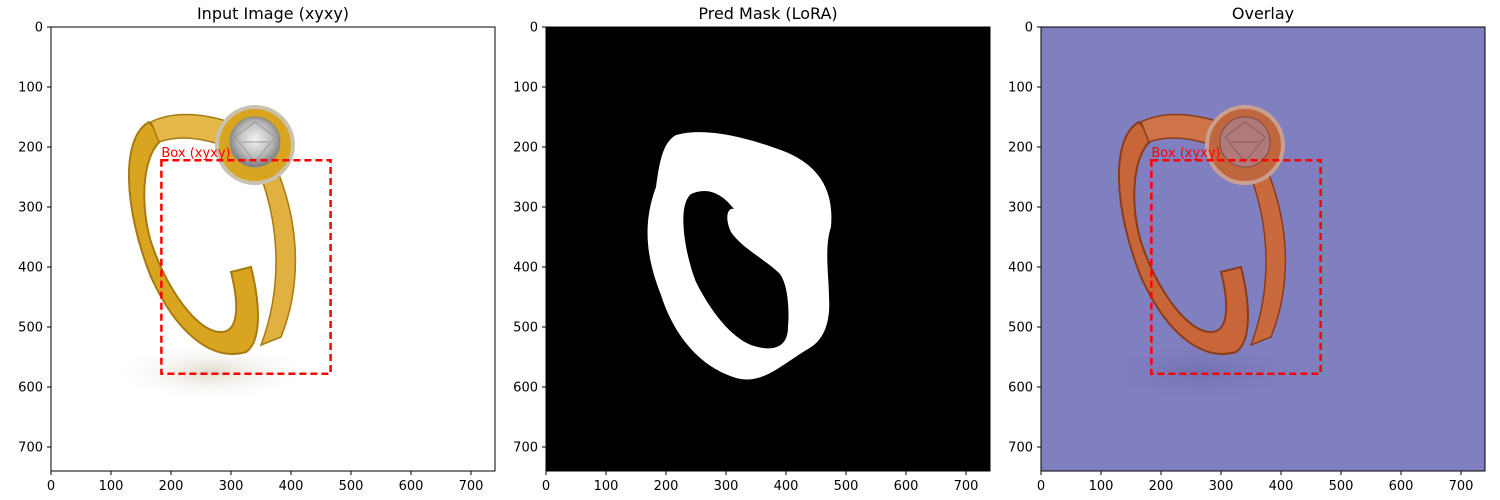 This screenshot has width=1500, height=500. Describe the element at coordinates (273, 13) in the screenshot. I see `axes-title: Input Image (xyxy)` at that location.